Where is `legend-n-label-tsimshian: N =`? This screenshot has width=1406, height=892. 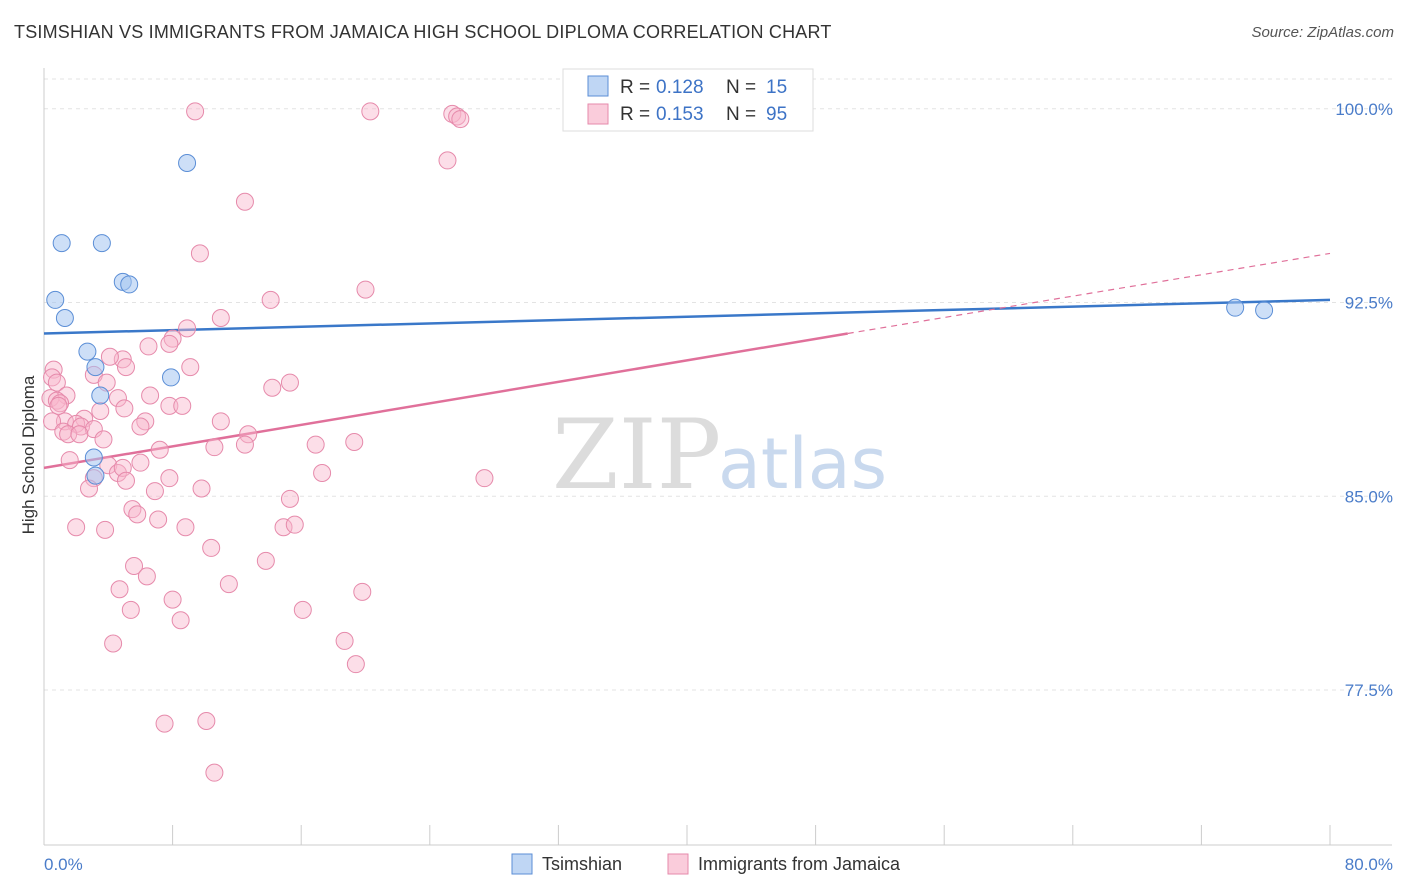
legend-n-label-tsimshian: N = is located at coordinates (741, 87).